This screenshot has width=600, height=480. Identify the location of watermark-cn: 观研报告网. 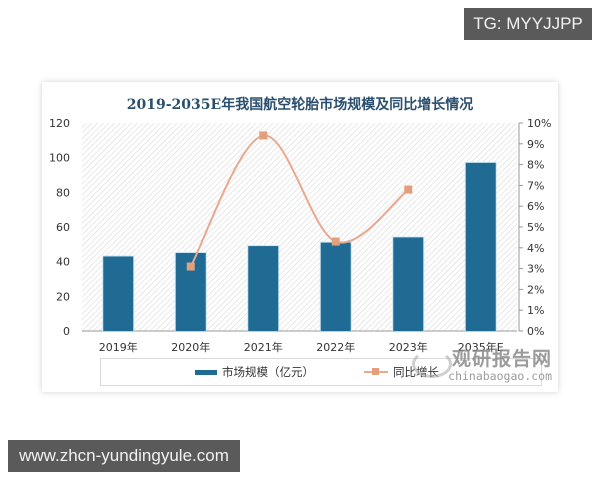
(501, 359).